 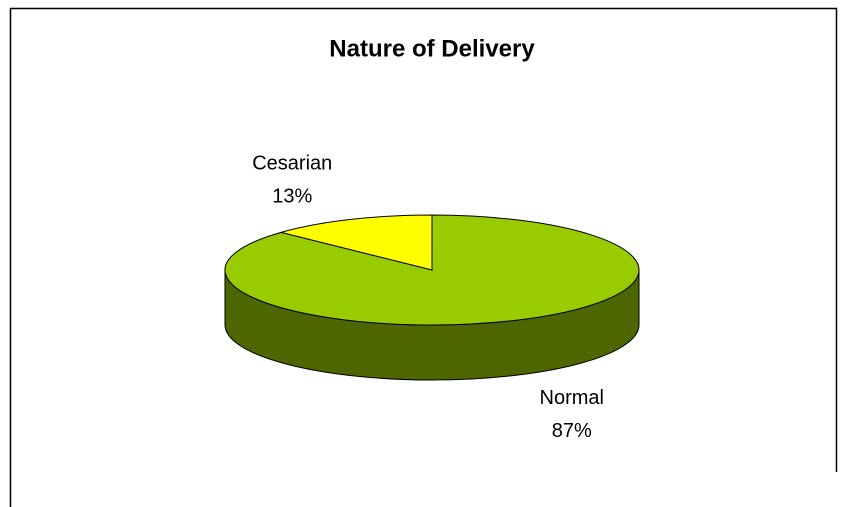 I want to click on chart-title: Nature of Delivery, so click(x=432, y=48).